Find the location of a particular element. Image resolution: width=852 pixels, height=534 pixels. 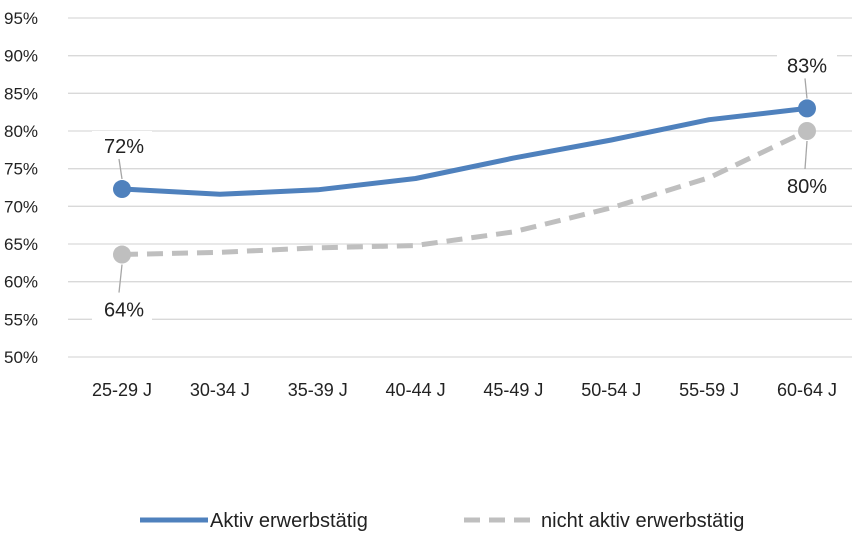

y-axis-ticks: 50% 55% 60% 65% 70% 75% 80% 85% 90% 95% is located at coordinates (21, 188).